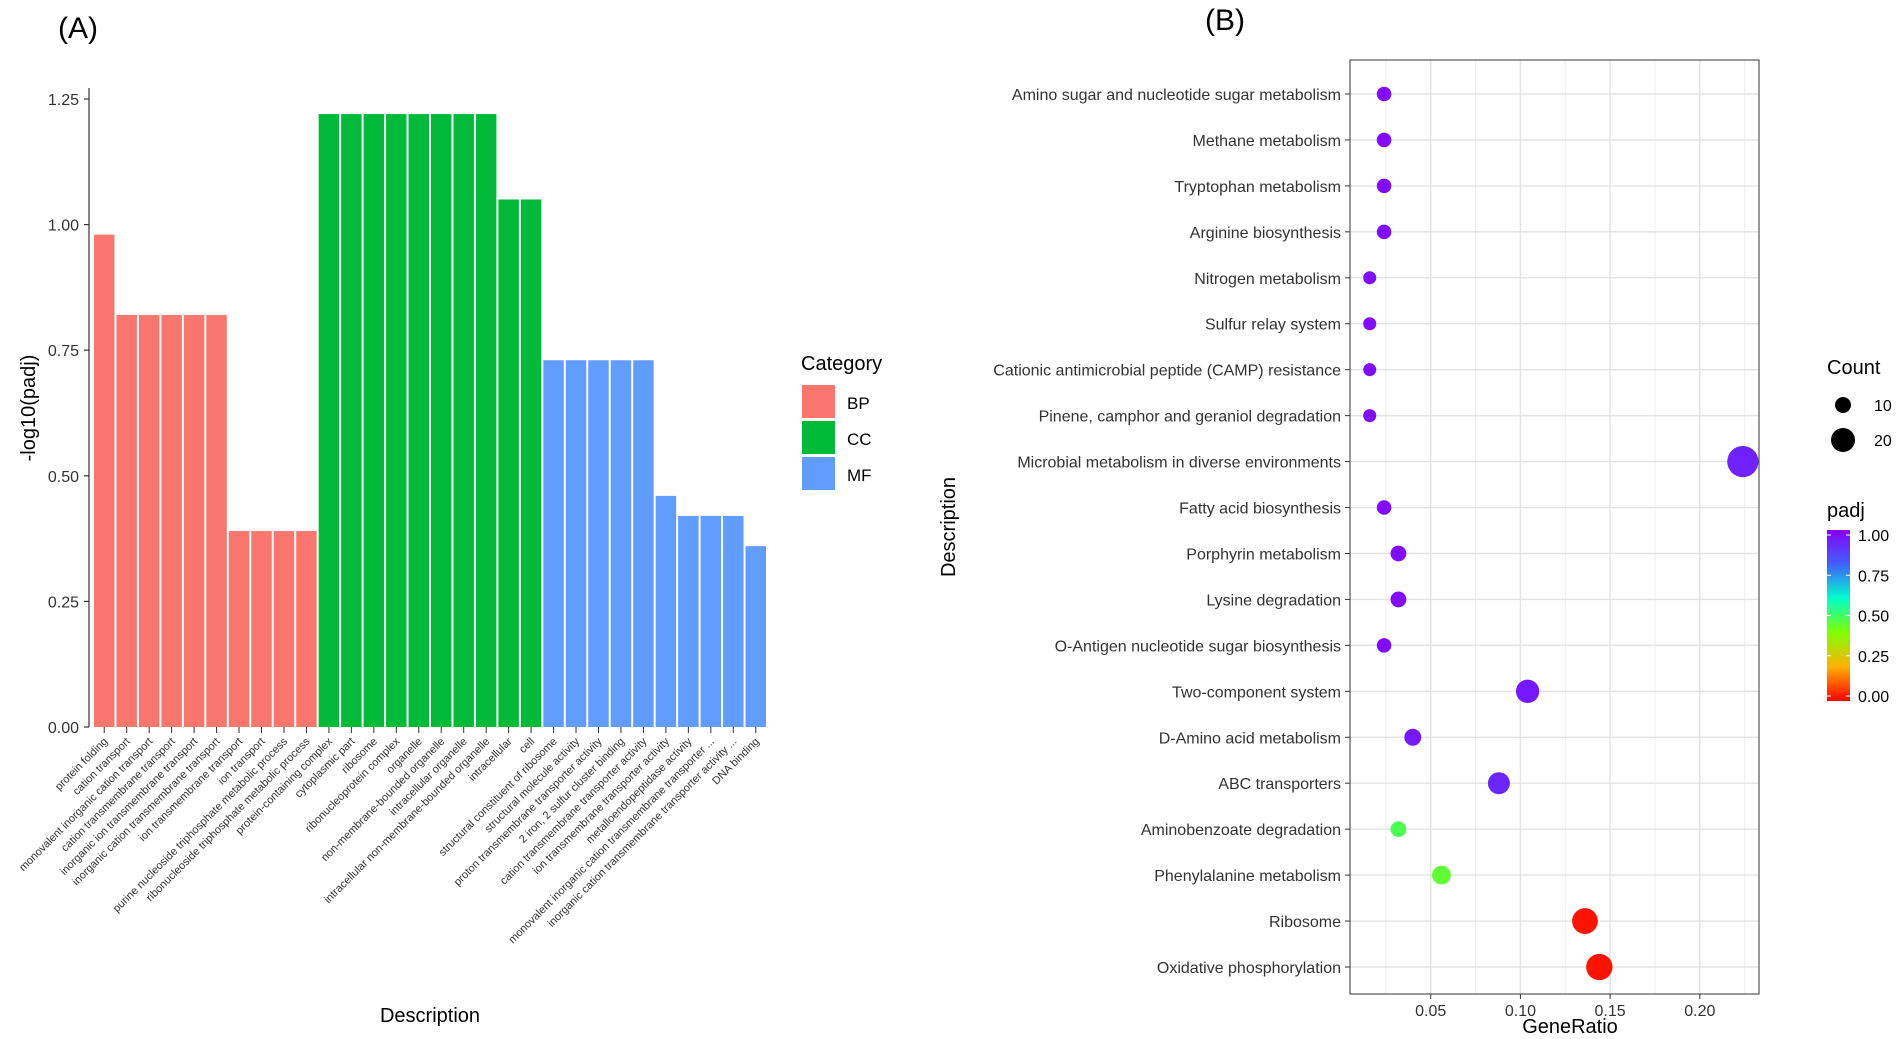 The width and height of the screenshot is (1902, 1039). What do you see at coordinates (1257, 187) in the screenshot?
I see `y-tick-label: Tryptophan metabolism` at bounding box center [1257, 187].